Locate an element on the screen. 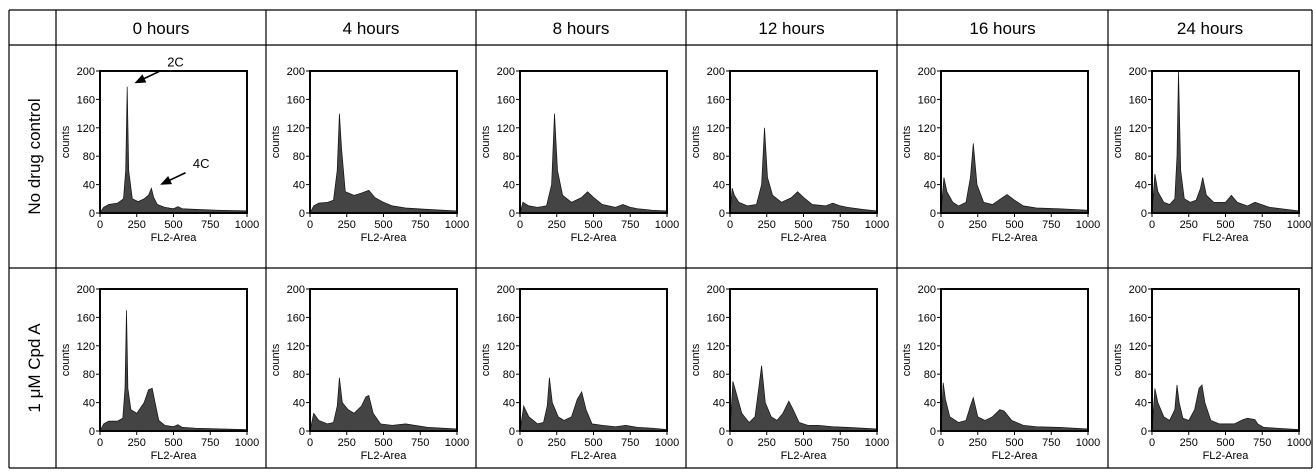 The width and height of the screenshot is (1313, 473). column-header: 24 hours is located at coordinates (1210, 28).